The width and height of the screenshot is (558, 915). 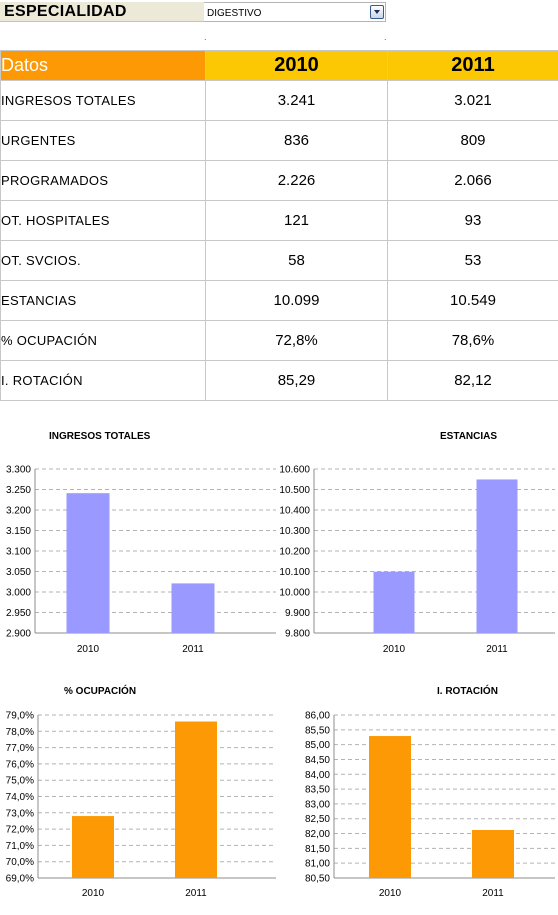 I want to click on y-tick-label: 83,00, so click(x=317, y=804).